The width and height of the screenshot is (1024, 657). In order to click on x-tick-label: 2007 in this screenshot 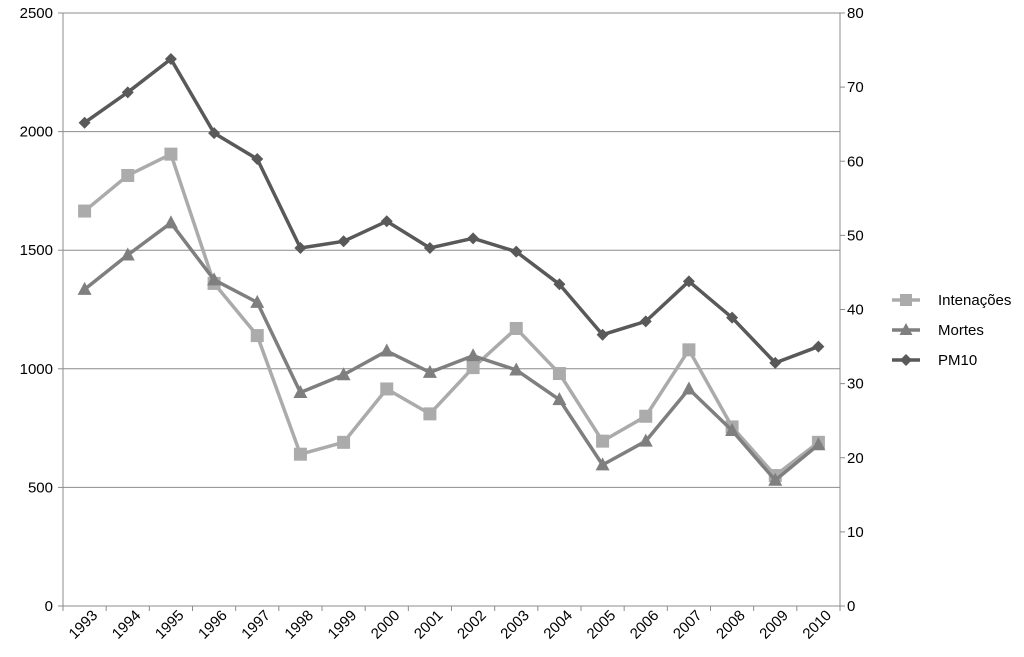, I will do `click(688, 625)`.